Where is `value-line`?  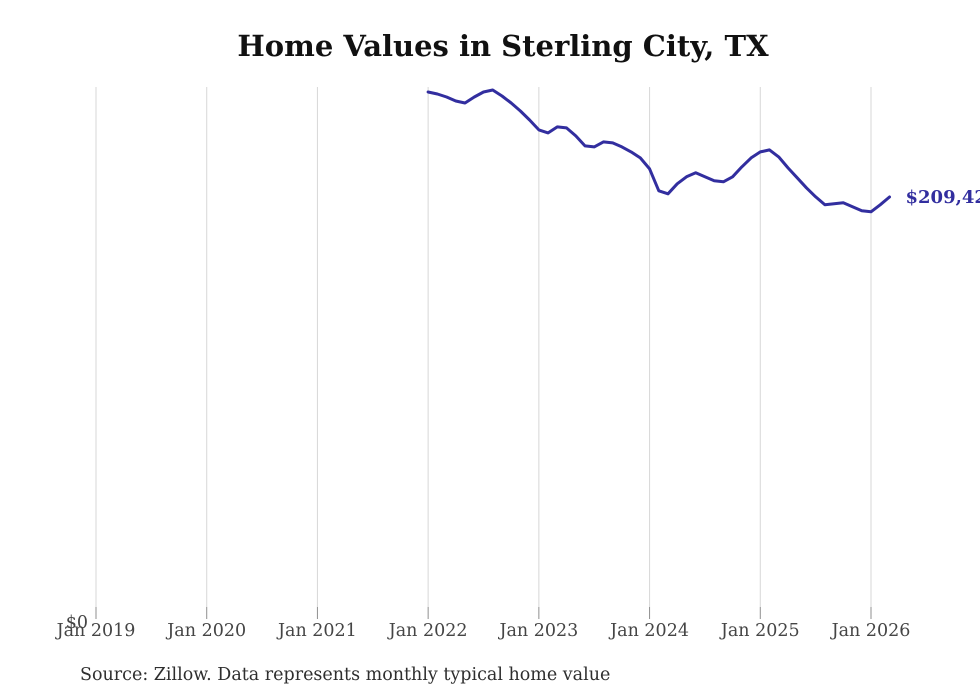 value-line is located at coordinates (658, 151).